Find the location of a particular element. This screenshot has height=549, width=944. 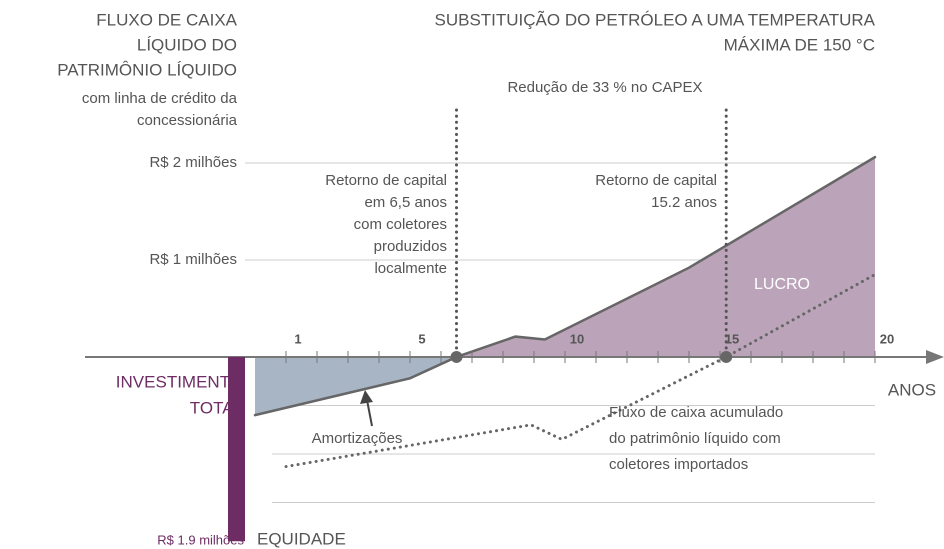

label: 15.2 anos is located at coordinates (684, 202).